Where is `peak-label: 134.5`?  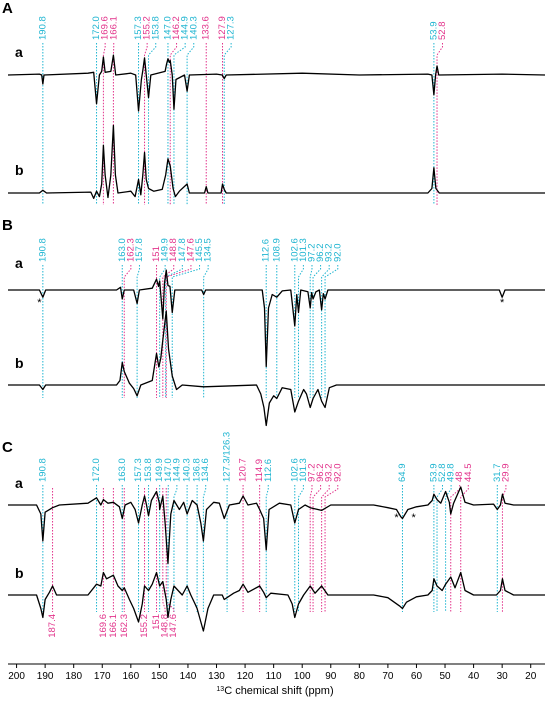 peak-label: 134.5 is located at coordinates (208, 250).